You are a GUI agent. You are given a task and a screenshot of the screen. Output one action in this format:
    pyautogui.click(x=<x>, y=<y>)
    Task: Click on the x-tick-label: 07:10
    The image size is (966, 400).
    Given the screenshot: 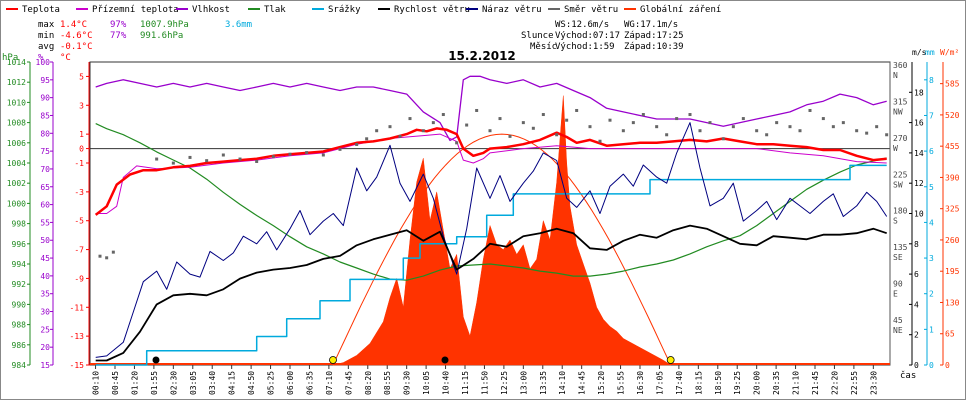 What is the action you would take?
    pyautogui.click(x=329, y=383)
    